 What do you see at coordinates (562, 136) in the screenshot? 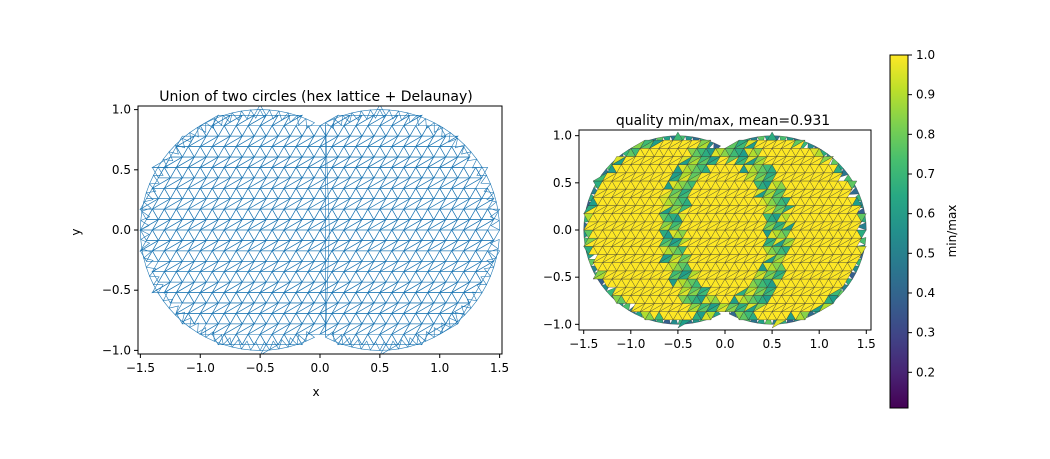
I see `y-tick-label: 1.0` at bounding box center [562, 136].